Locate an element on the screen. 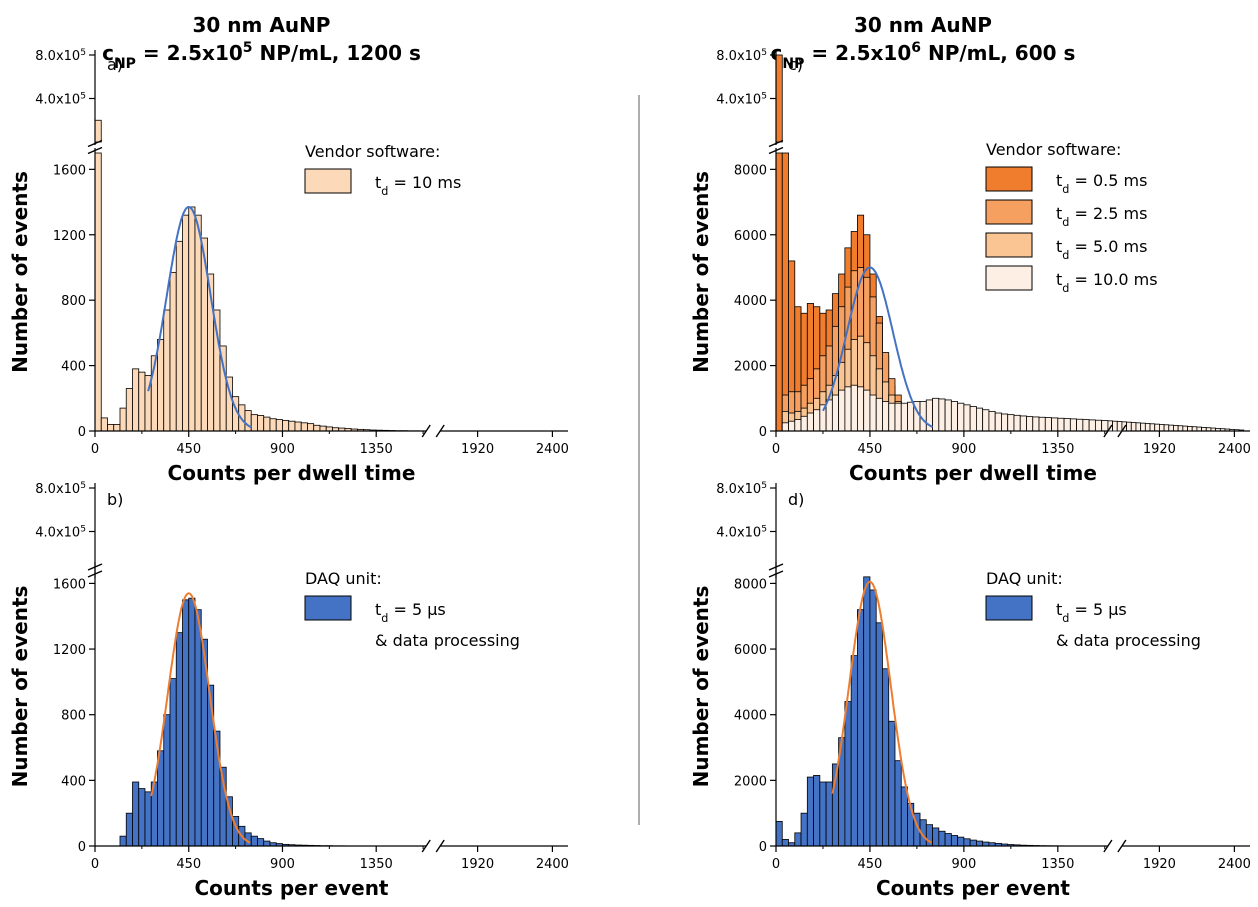 The width and height of the screenshot is (1258, 907). y-tick-label: 400 is located at coordinates (73, 781).